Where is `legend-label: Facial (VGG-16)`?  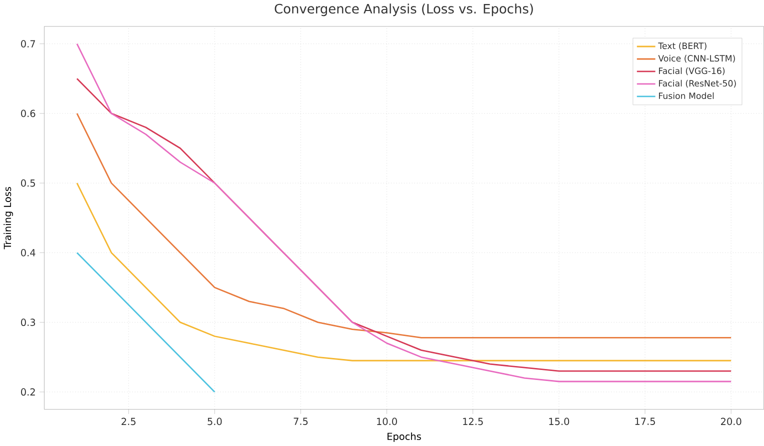 legend-label: Facial (VGG-16) is located at coordinates (692, 72).